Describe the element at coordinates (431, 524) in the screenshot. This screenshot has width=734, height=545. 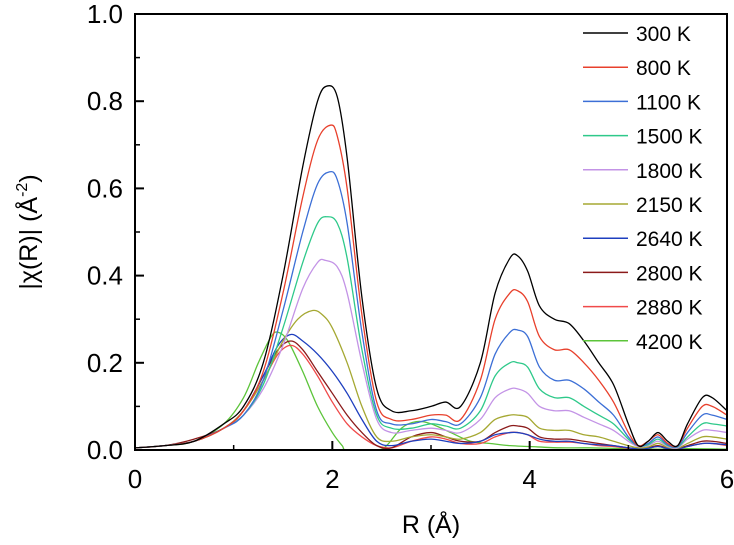
I see `x-axis-title: R (Å)` at that location.